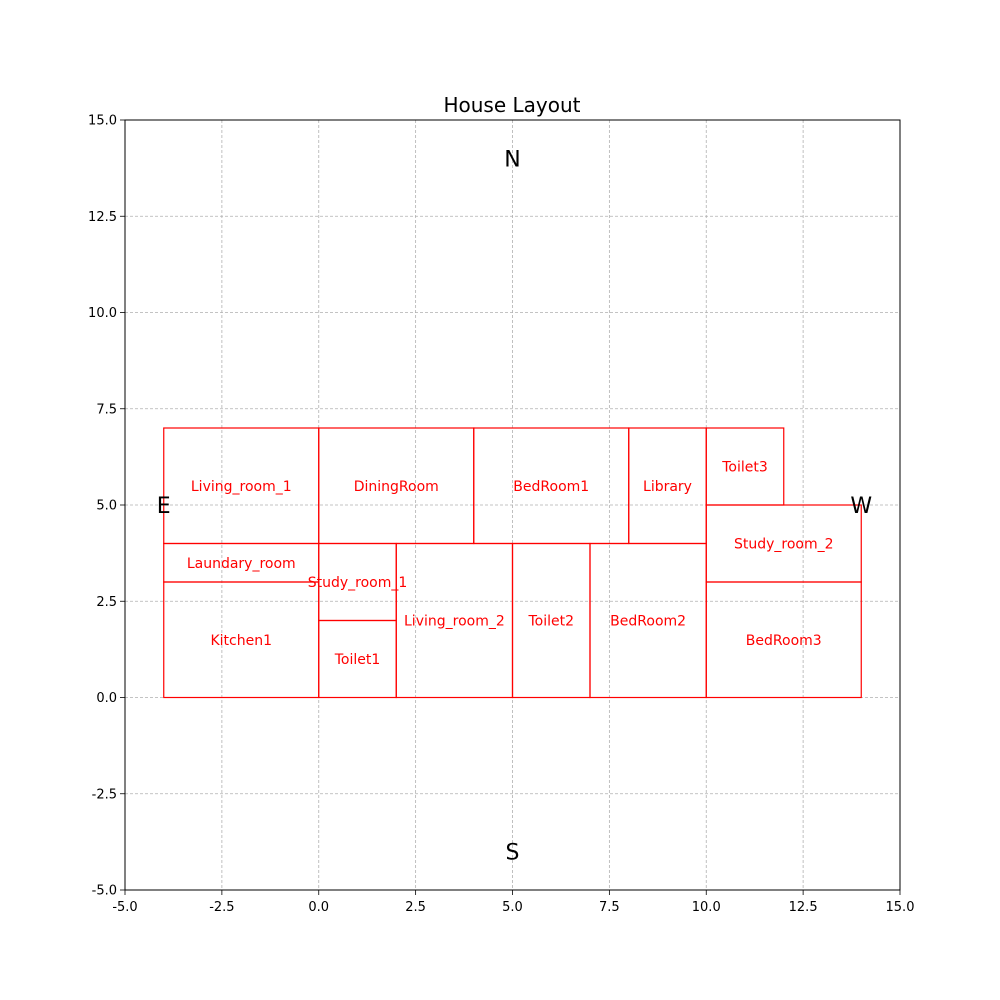 This screenshot has width=1000, height=1000. What do you see at coordinates (164, 506) in the screenshot?
I see `compass-e: E` at bounding box center [164, 506].